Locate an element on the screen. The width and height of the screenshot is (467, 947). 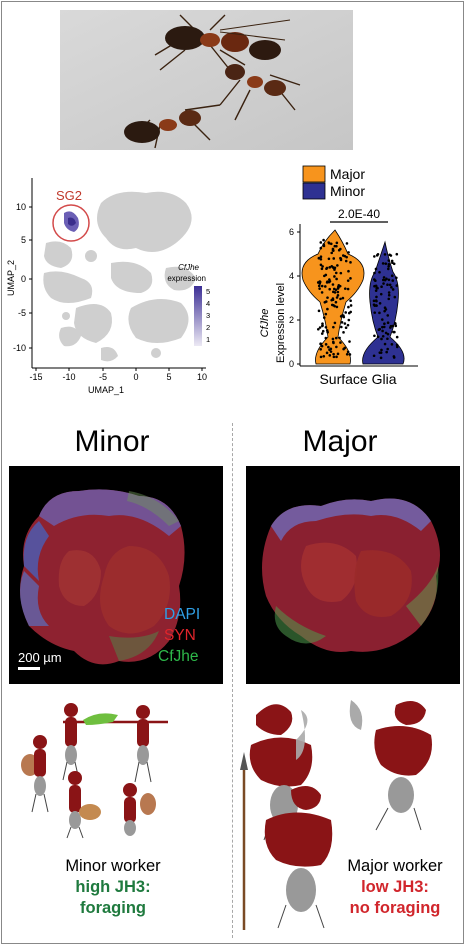
colorbar-gene: CfJhe is located at coordinates (188, 267).